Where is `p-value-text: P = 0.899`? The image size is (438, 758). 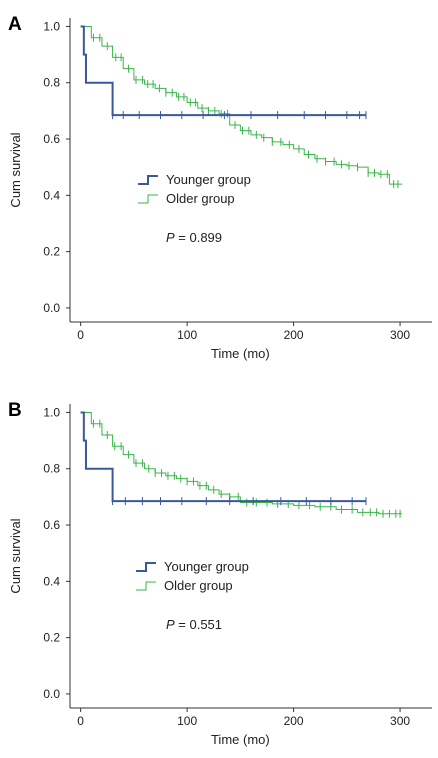
p-value-text: P = 0.899 is located at coordinates (194, 237).